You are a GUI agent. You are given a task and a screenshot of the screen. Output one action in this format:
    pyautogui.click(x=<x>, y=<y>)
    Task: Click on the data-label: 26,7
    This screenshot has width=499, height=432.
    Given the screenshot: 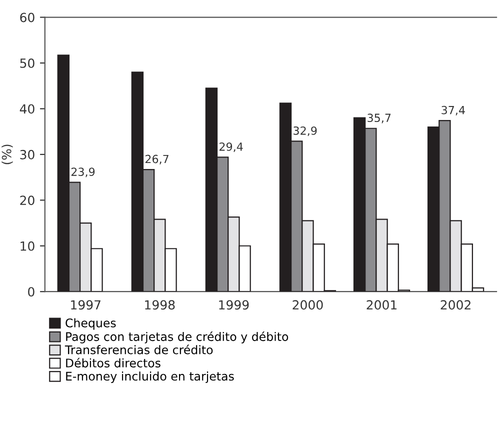 What is the action you would take?
    pyautogui.click(x=156, y=159)
    